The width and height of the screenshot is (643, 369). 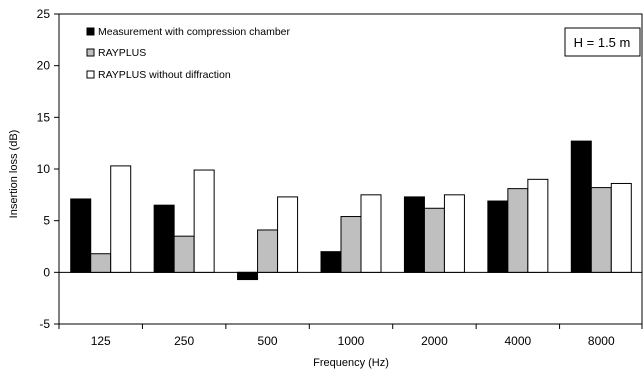 I want to click on bar-0-2000, so click(x=414, y=234).